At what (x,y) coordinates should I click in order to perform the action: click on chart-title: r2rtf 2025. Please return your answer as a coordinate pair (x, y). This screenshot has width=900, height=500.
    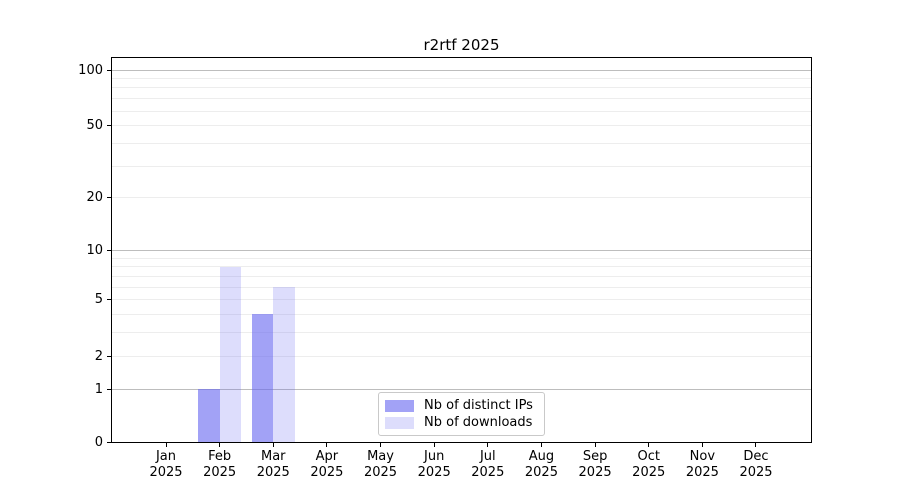
    Looking at the image, I should click on (461, 45).